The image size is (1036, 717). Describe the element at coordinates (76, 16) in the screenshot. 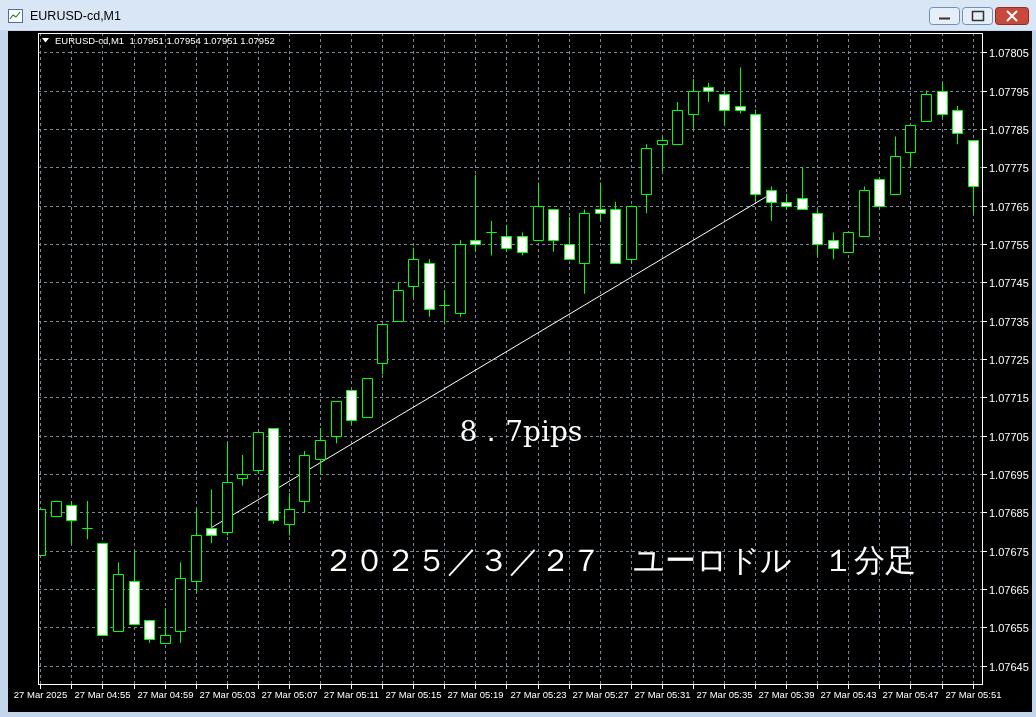

I see `chart-title: EURUSD-cd,M1` at that location.